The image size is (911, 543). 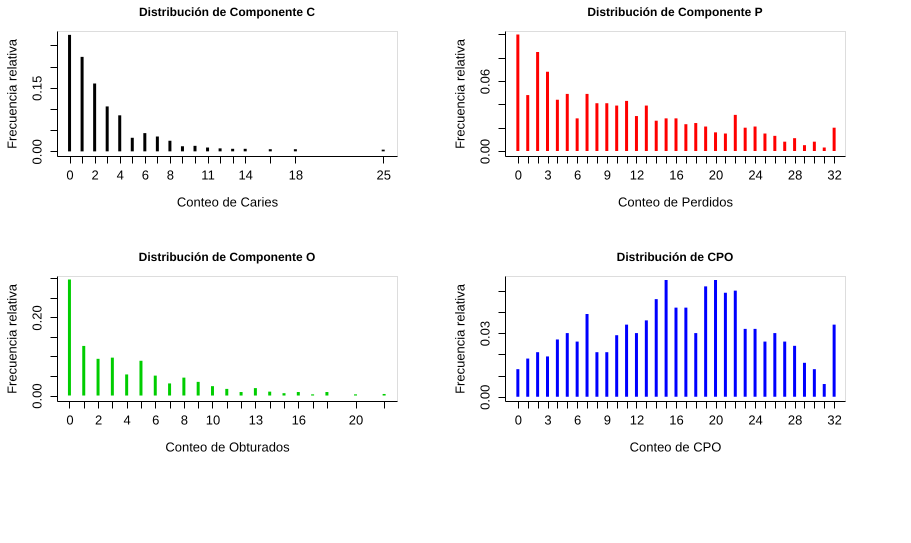 What do you see at coordinates (120, 175) in the screenshot?
I see `x-tick-label: 4` at bounding box center [120, 175].